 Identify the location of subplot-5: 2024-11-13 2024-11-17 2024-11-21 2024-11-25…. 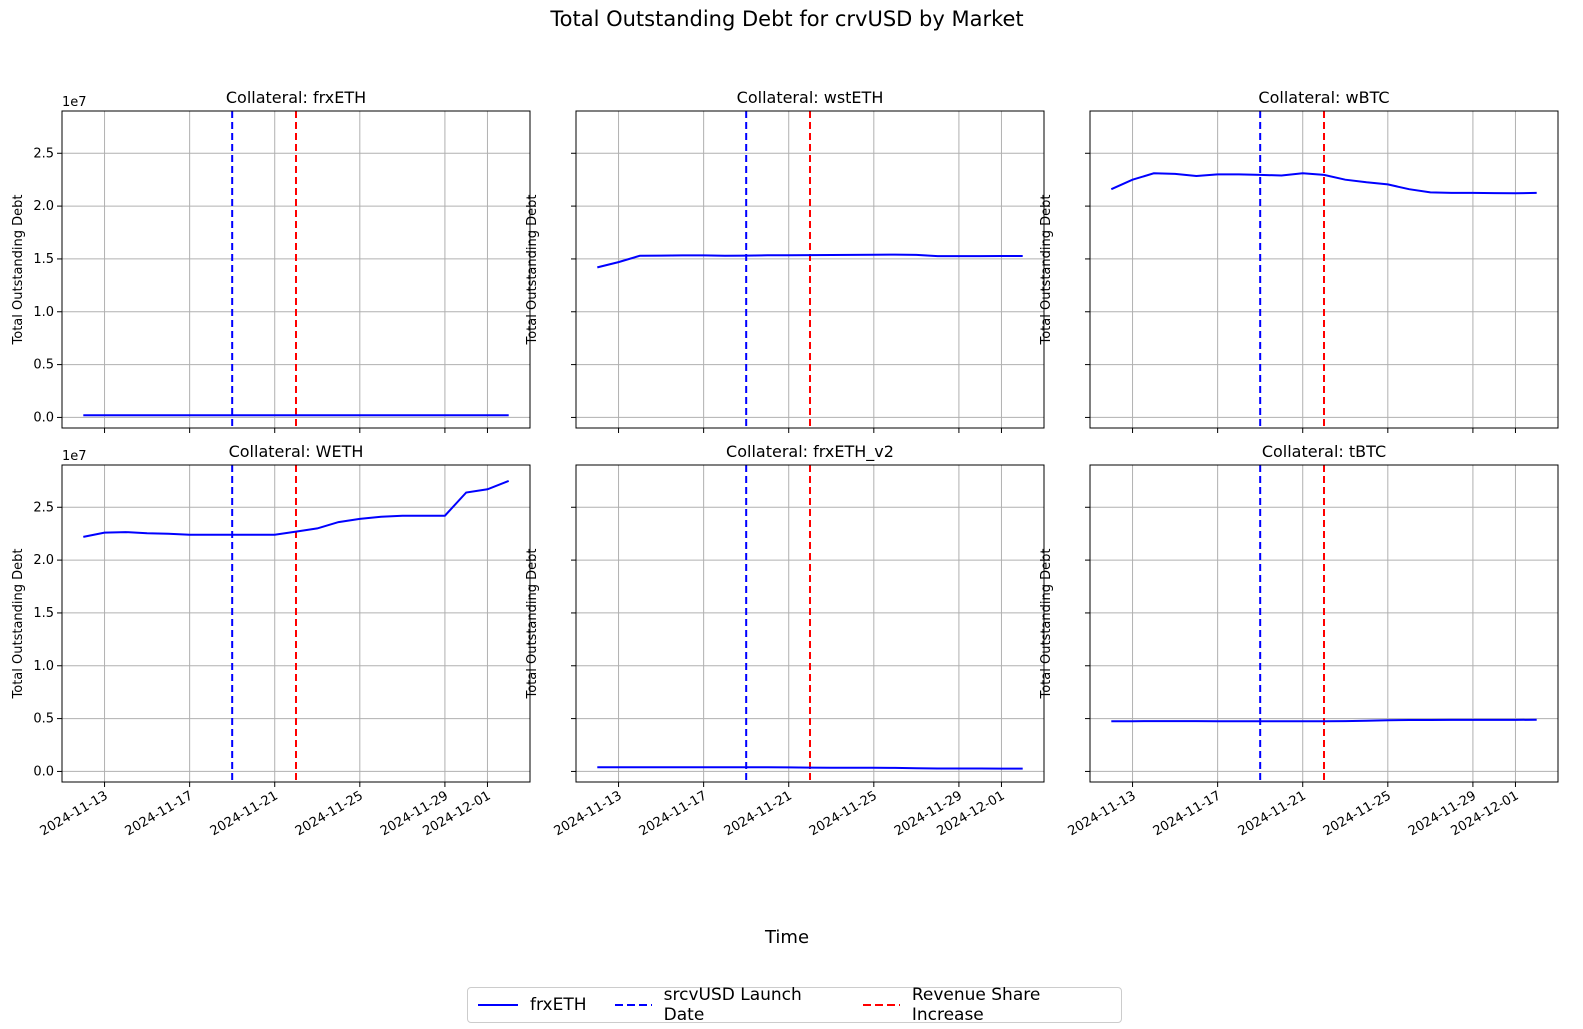
(785, 640).